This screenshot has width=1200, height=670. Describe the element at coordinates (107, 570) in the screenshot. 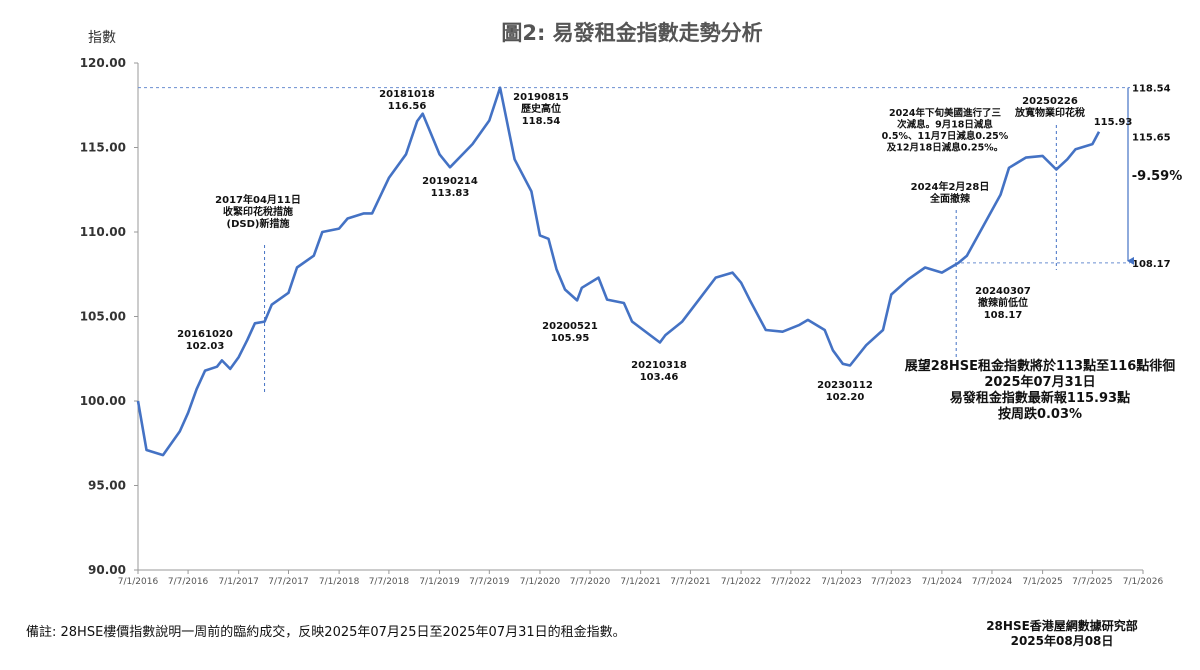

I see `y-tick-label: 90.00` at that location.